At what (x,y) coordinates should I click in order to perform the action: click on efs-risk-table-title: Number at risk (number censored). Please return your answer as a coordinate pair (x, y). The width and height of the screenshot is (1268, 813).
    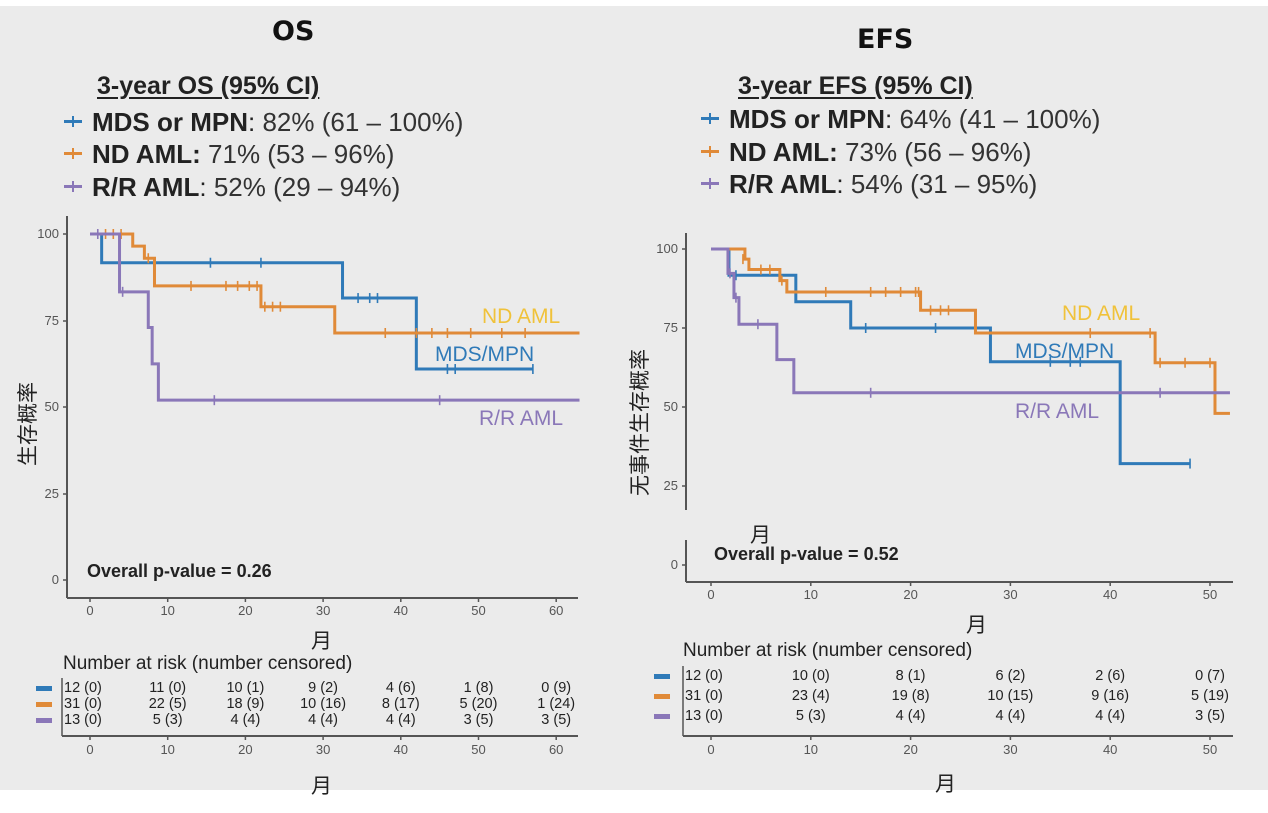
    Looking at the image, I should click on (828, 650).